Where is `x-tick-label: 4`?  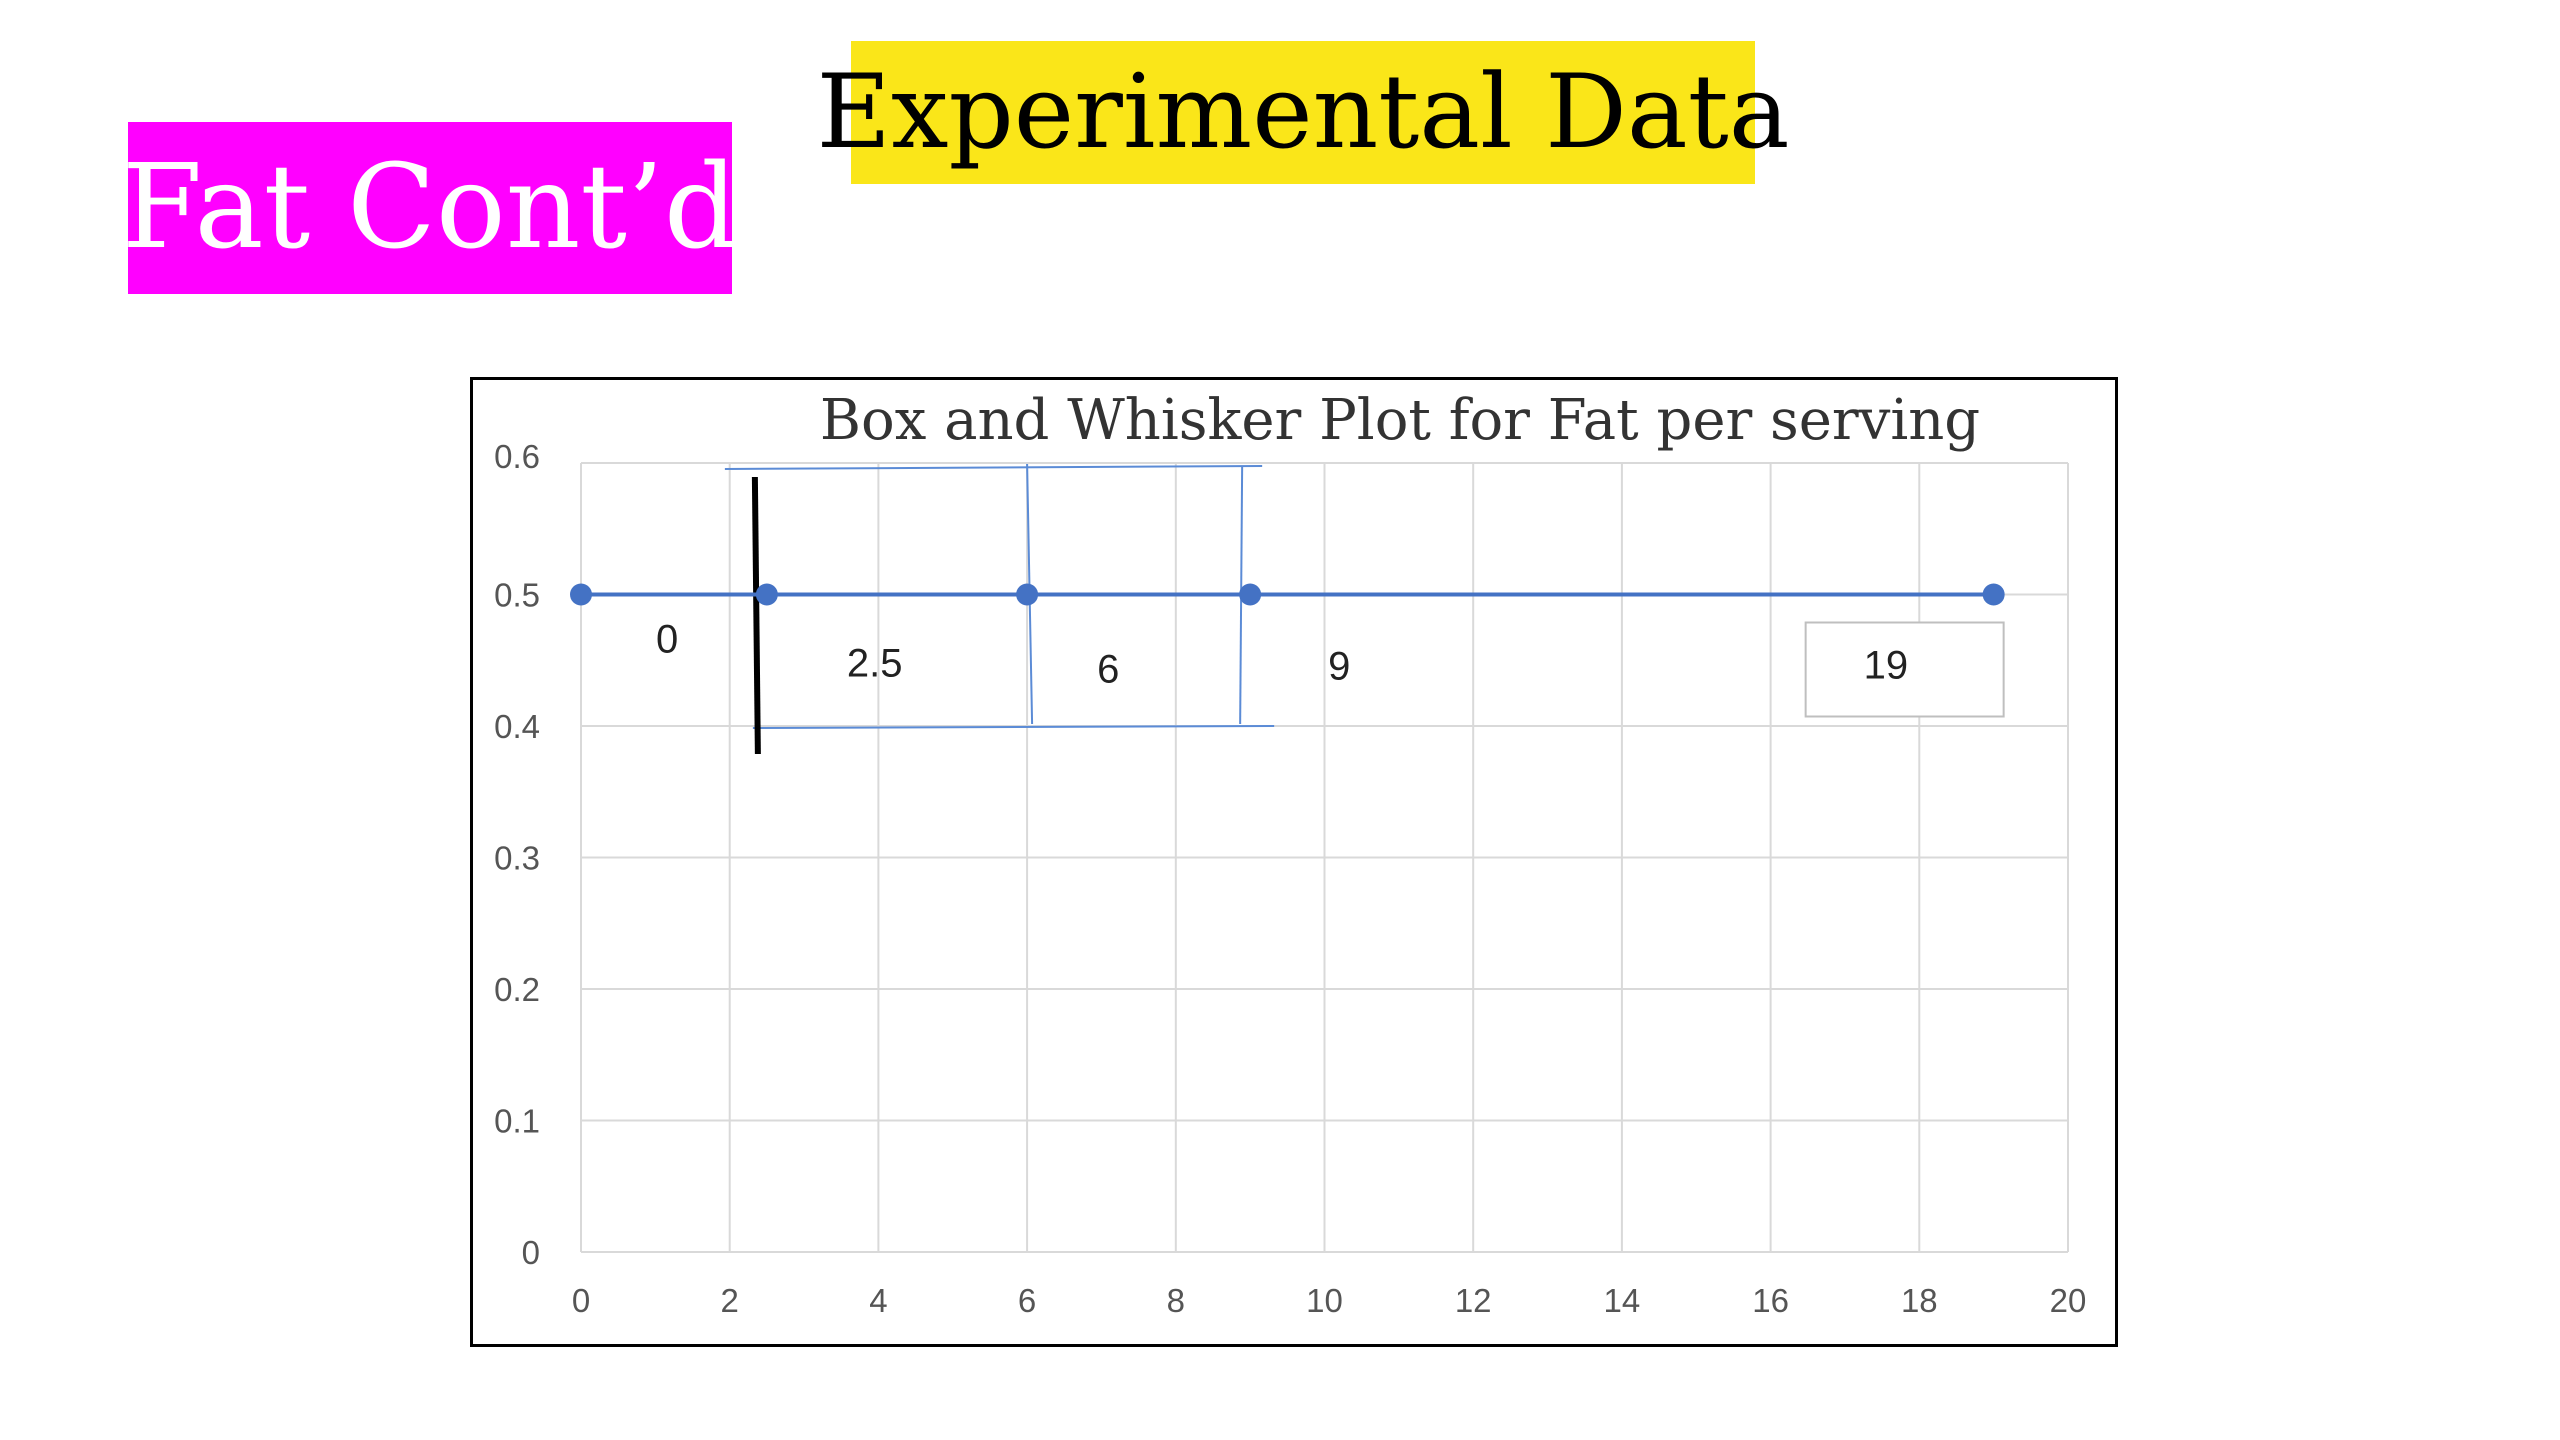
x-tick-label: 4 is located at coordinates (878, 1300).